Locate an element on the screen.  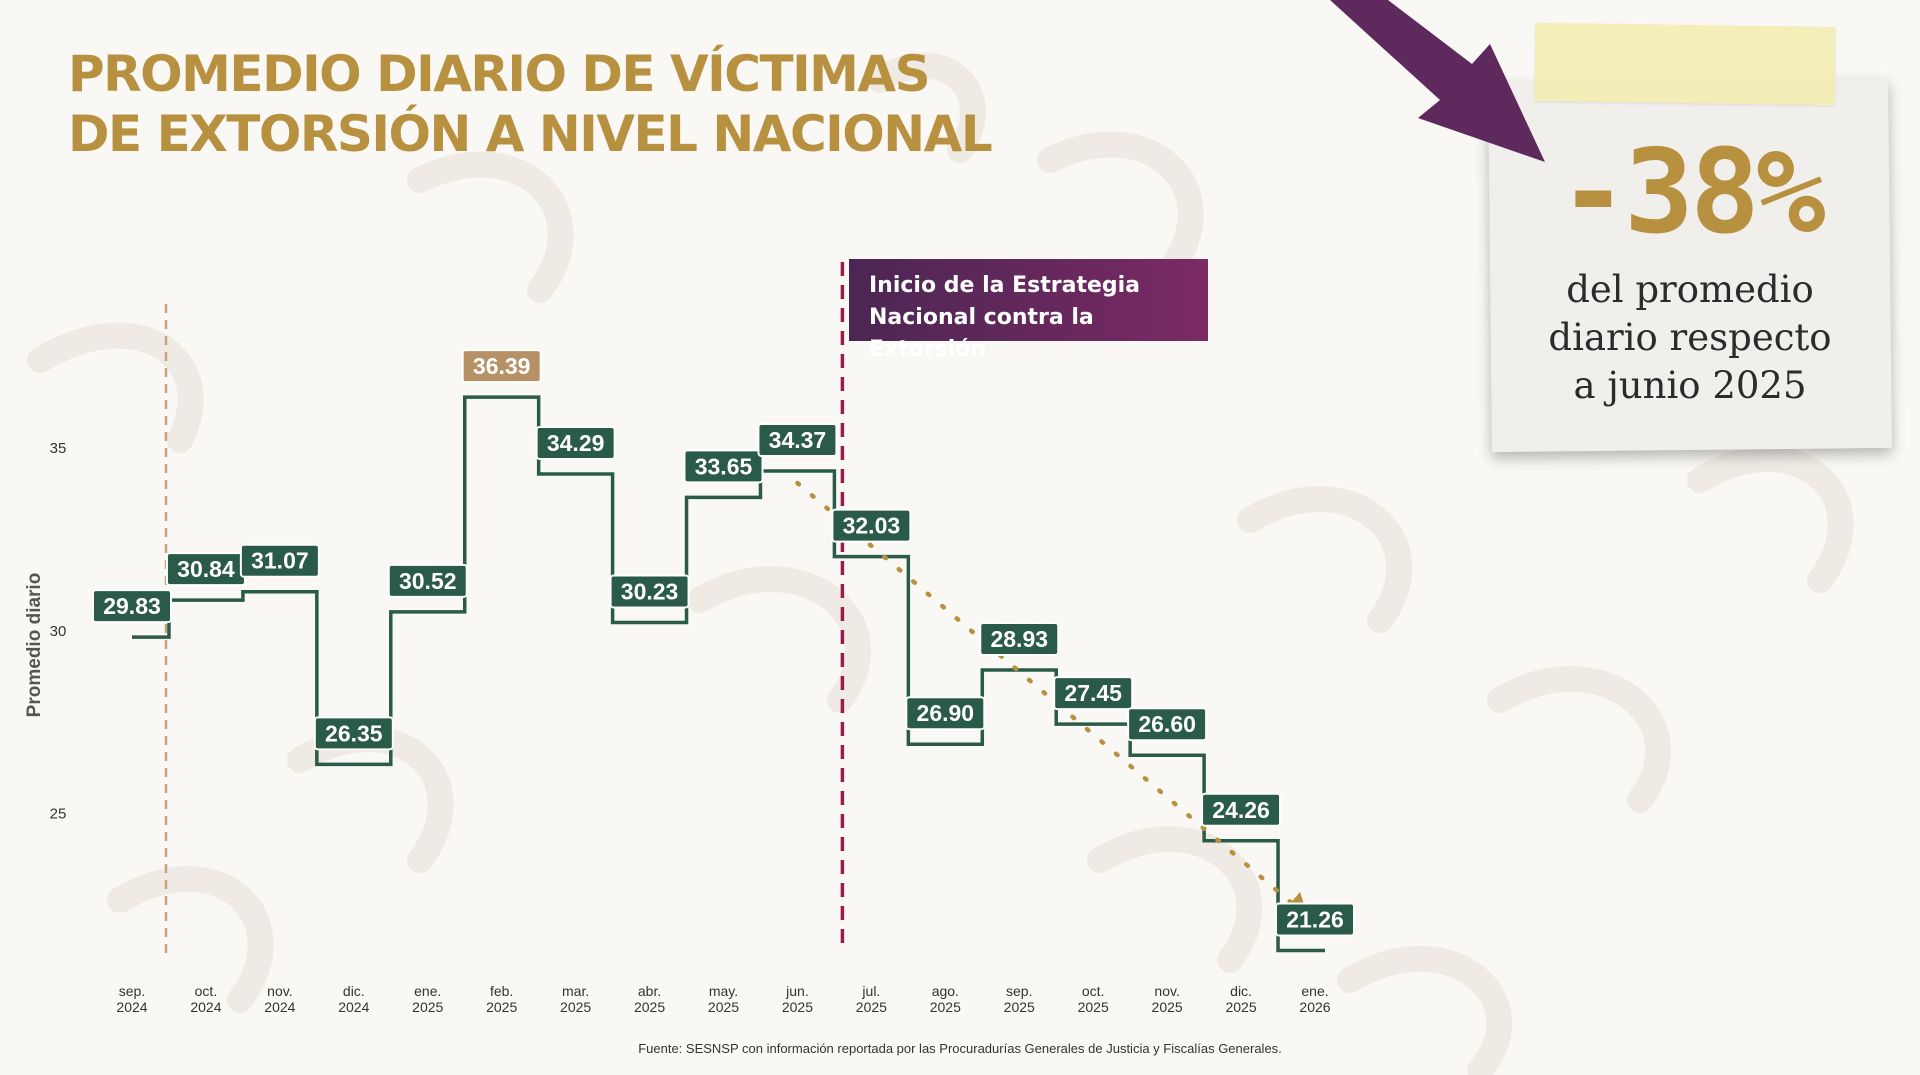
note-line-3: a junio 2025 is located at coordinates (1690, 385).